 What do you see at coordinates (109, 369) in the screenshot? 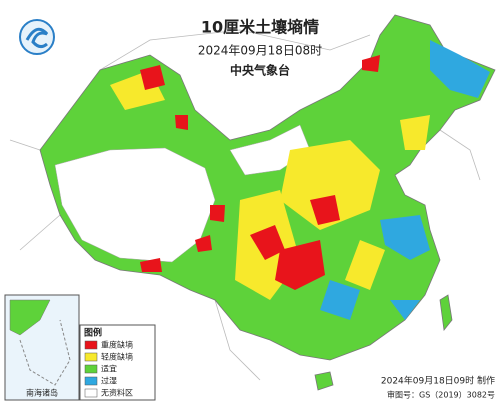
I see `legend-label: 适宜` at bounding box center [109, 369].